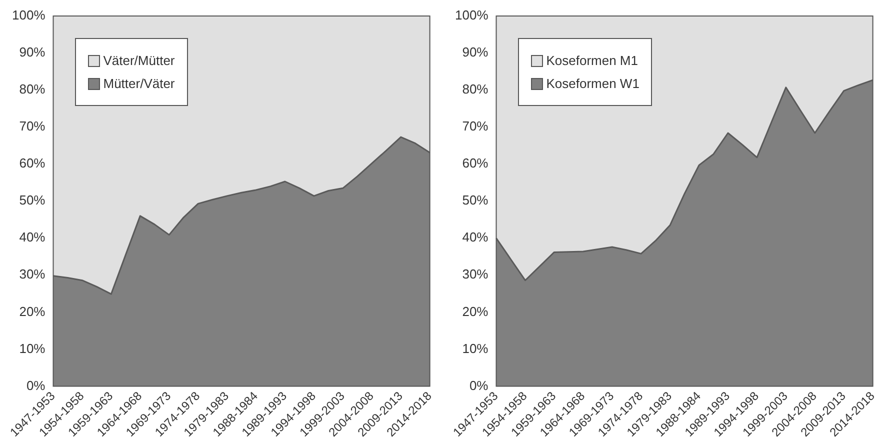  What do you see at coordinates (139, 83) in the screenshot?
I see `legend-label: Mütter/Väter` at bounding box center [139, 83].